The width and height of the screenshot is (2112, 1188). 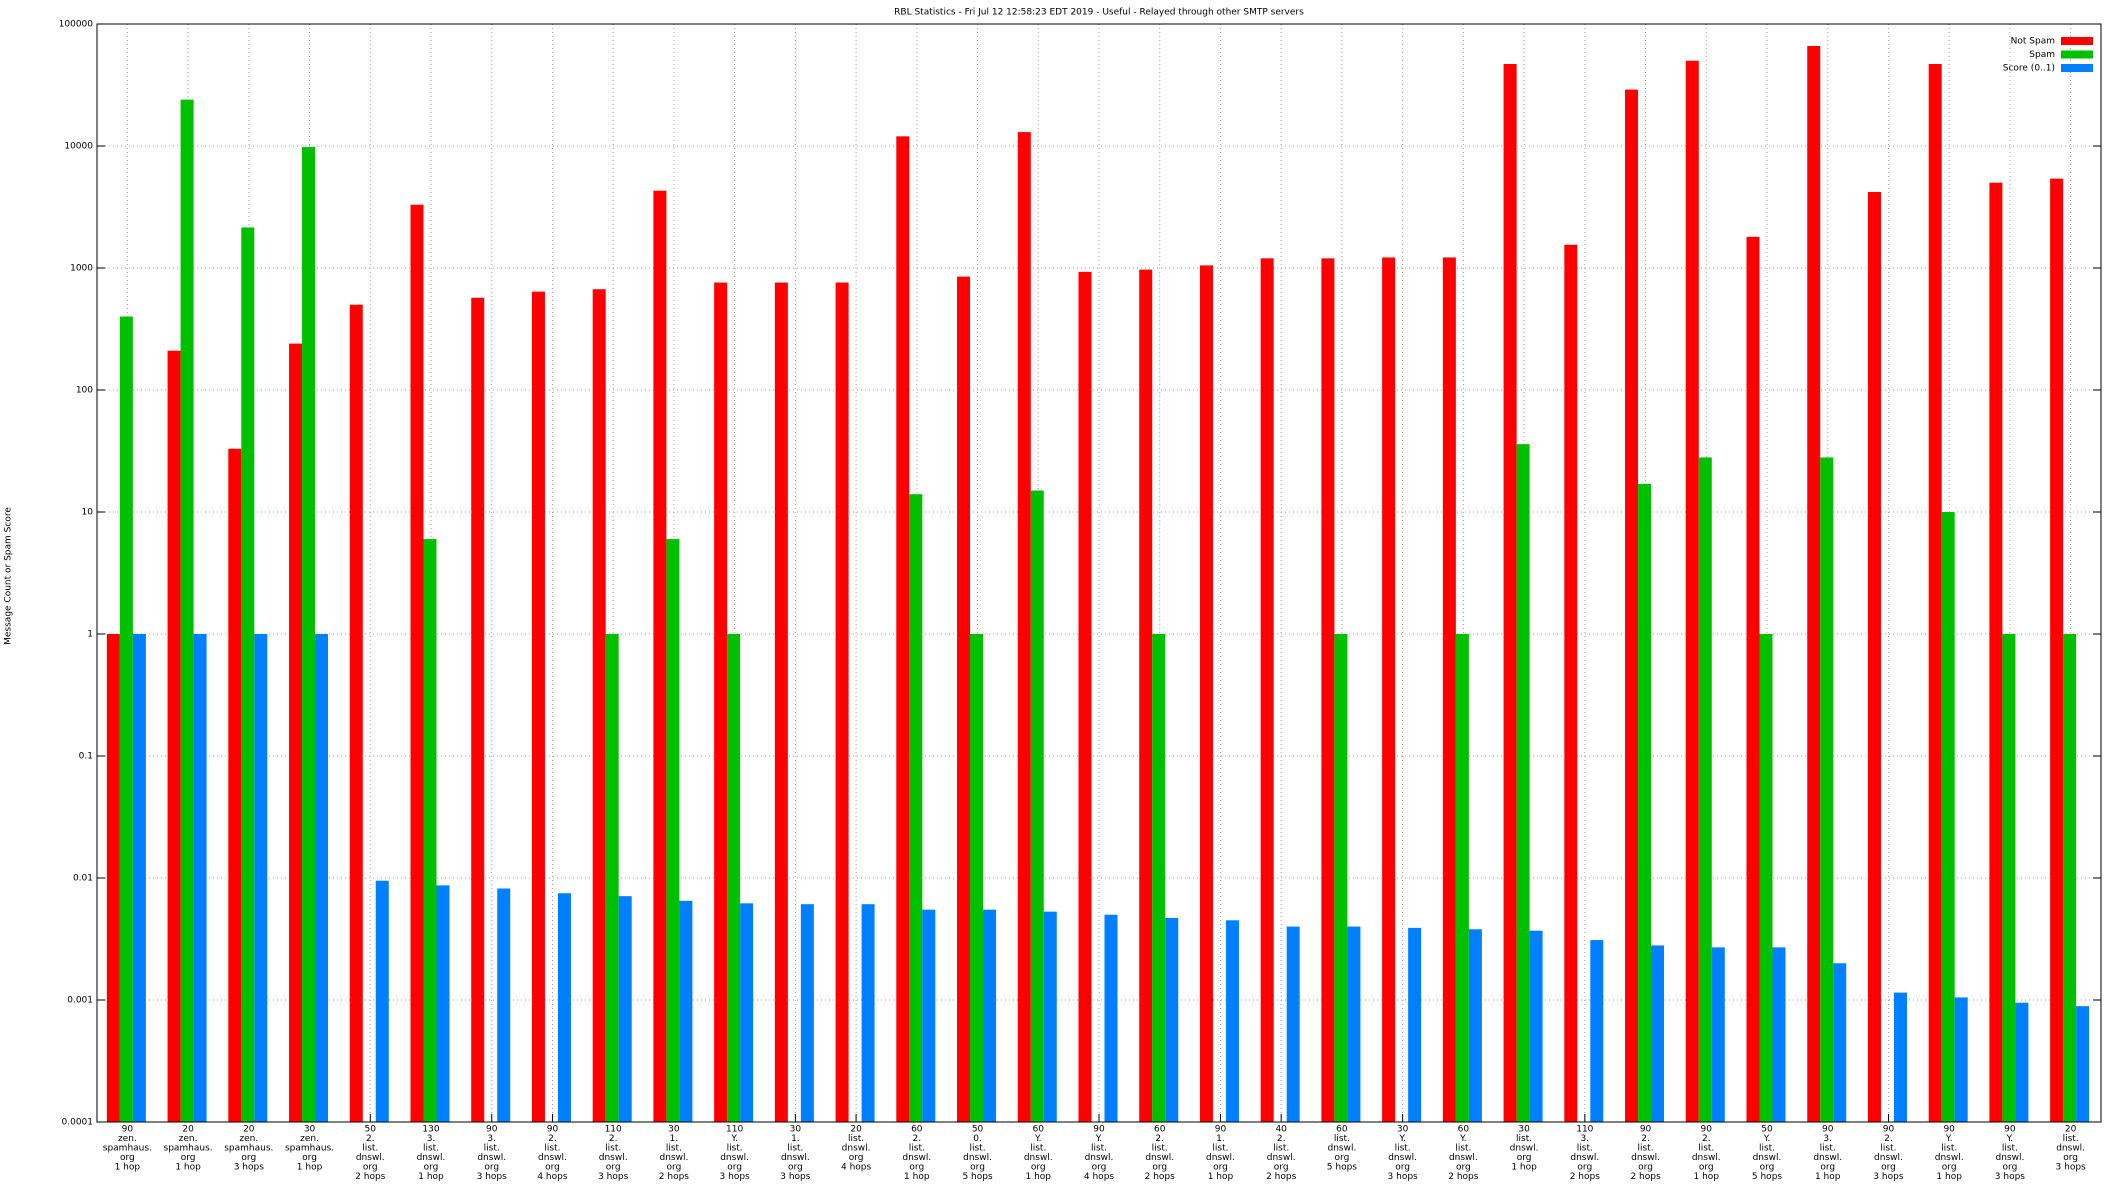 I want to click on x-tick-label: 110, so click(x=734, y=1130).